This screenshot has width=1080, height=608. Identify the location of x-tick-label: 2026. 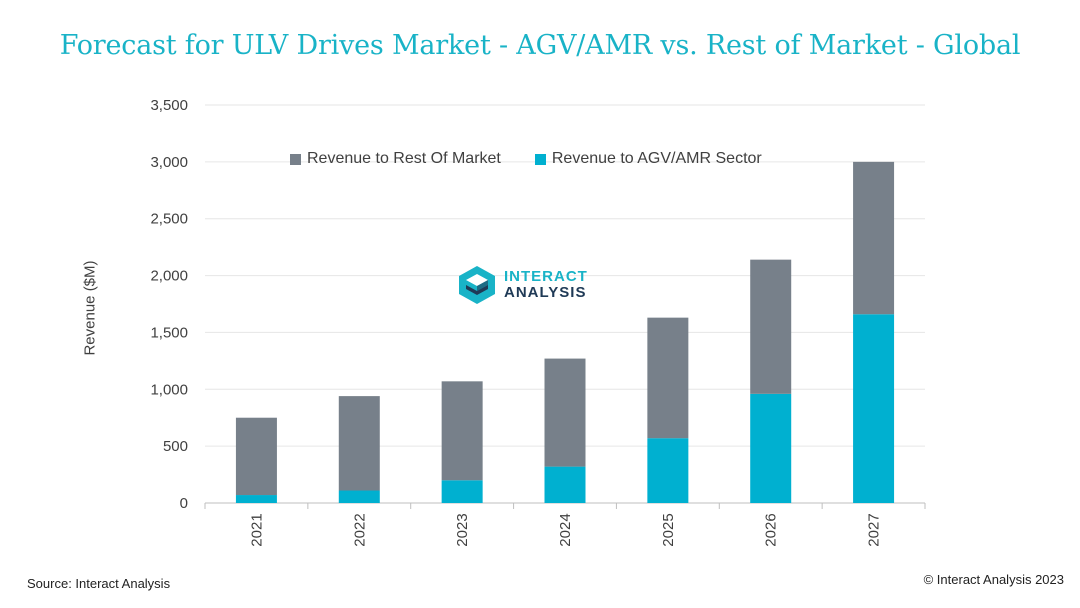
(771, 529).